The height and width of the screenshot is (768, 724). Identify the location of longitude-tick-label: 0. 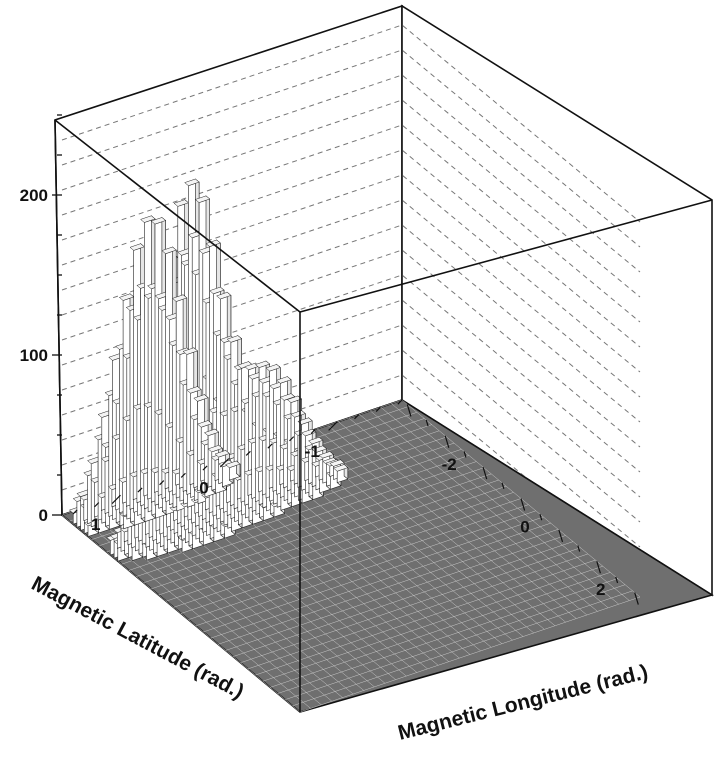
(524, 527).